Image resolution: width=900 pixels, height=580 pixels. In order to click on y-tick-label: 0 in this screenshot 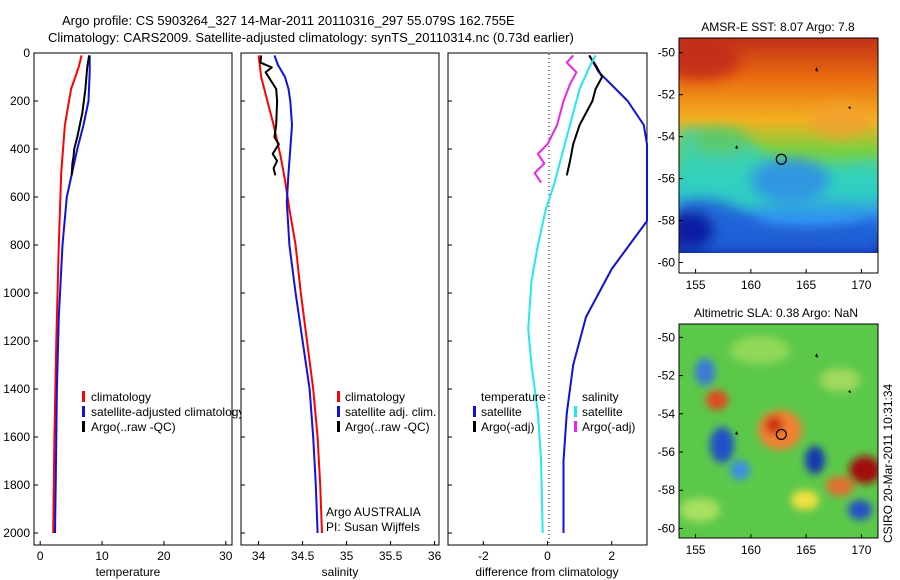, I will do `click(26, 53)`.